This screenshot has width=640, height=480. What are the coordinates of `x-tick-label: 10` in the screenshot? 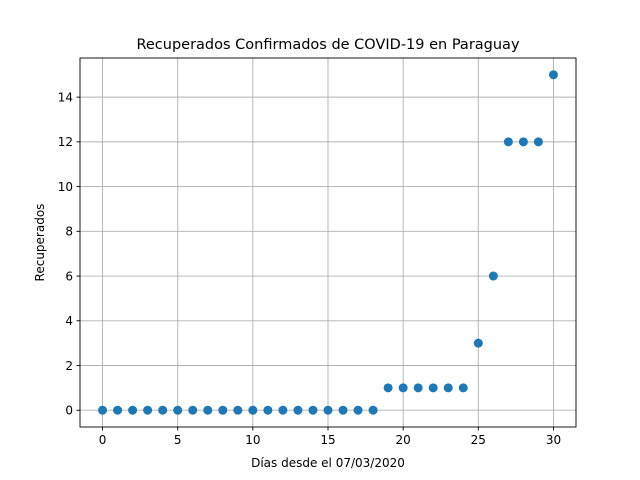 It's located at (252, 440).